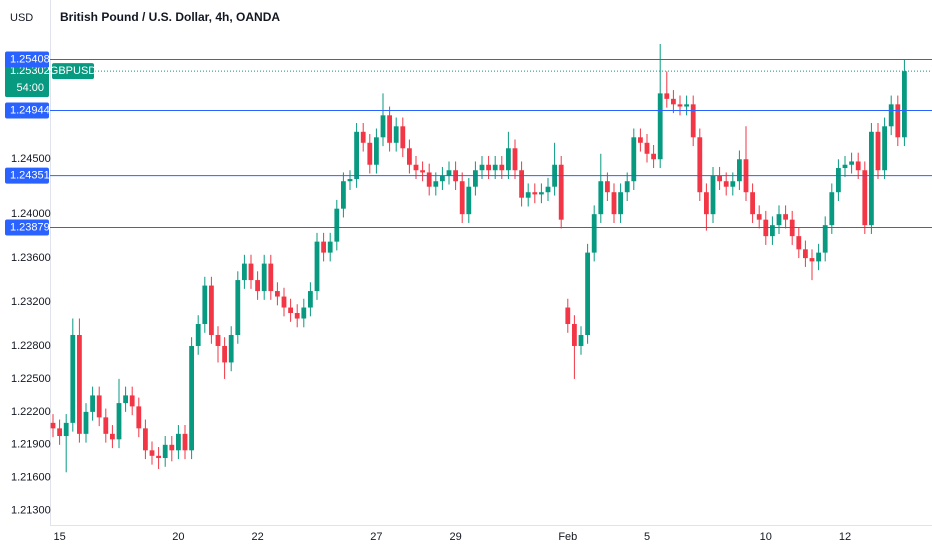  Describe the element at coordinates (31, 445) in the screenshot. I see `y-tick-label: 1.21900` at that location.